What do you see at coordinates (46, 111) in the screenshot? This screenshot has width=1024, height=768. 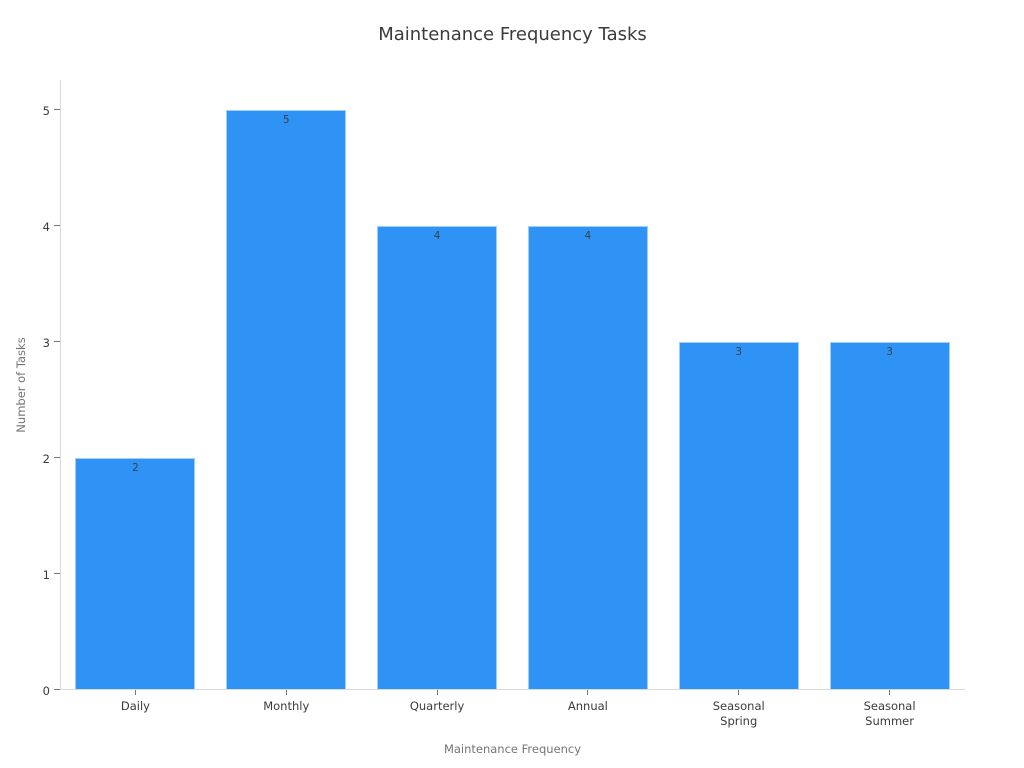 I see `y-tick-label: 5` at bounding box center [46, 111].